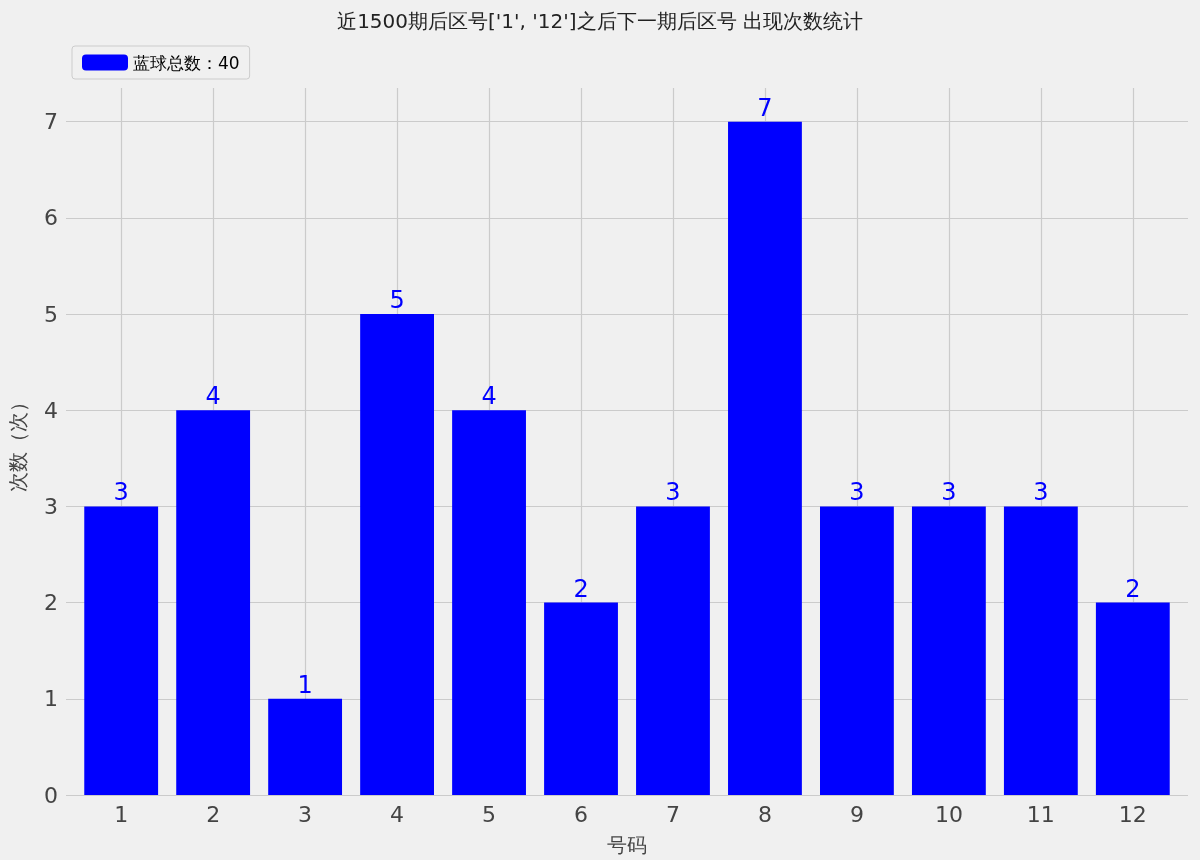  Describe the element at coordinates (51, 122) in the screenshot. I see `y-tick-label: 7` at that location.